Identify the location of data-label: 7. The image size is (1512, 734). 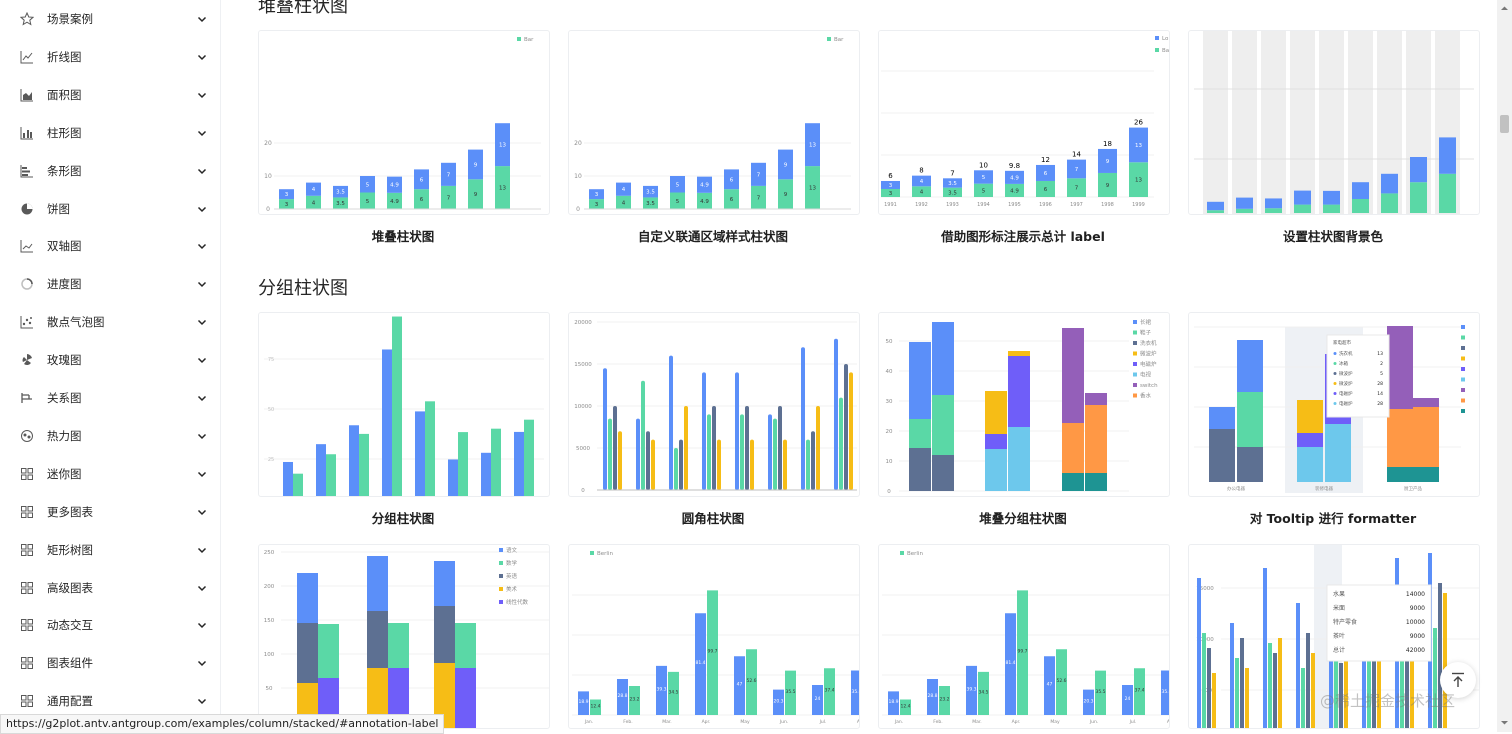
(449, 175).